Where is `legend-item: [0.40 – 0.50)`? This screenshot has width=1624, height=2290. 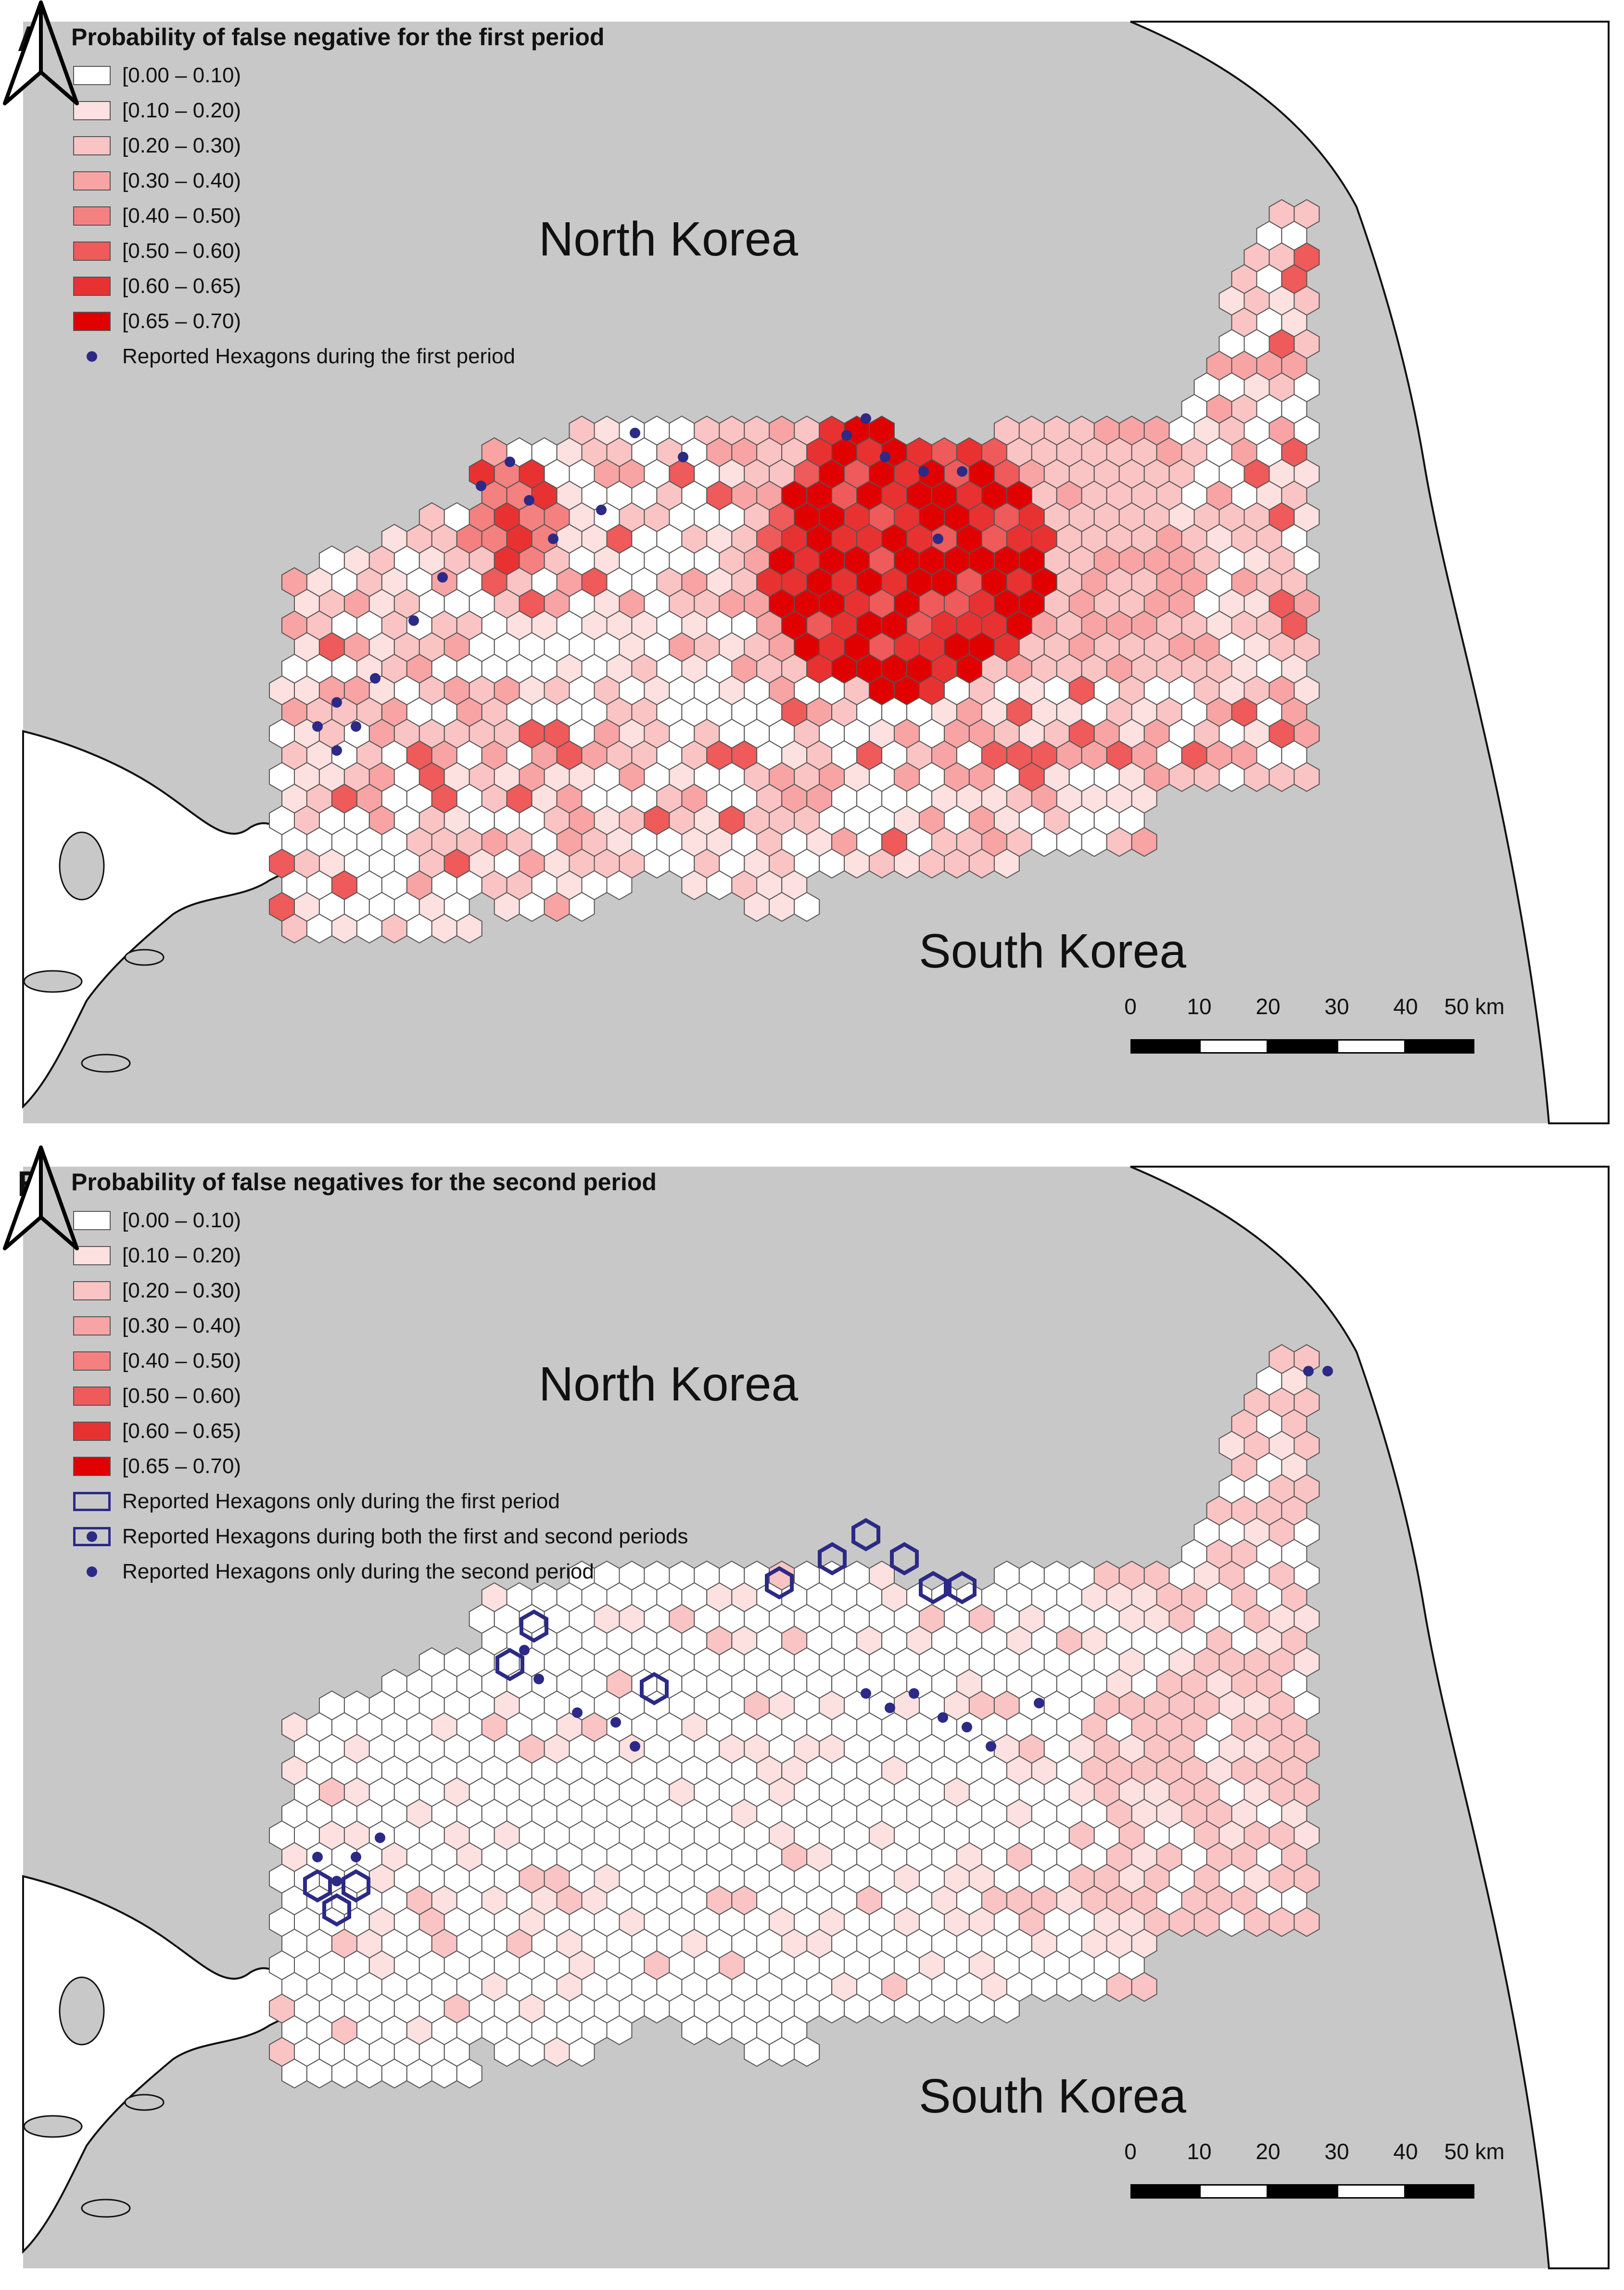
legend-item: [0.40 – 0.50) is located at coordinates (338, 215).